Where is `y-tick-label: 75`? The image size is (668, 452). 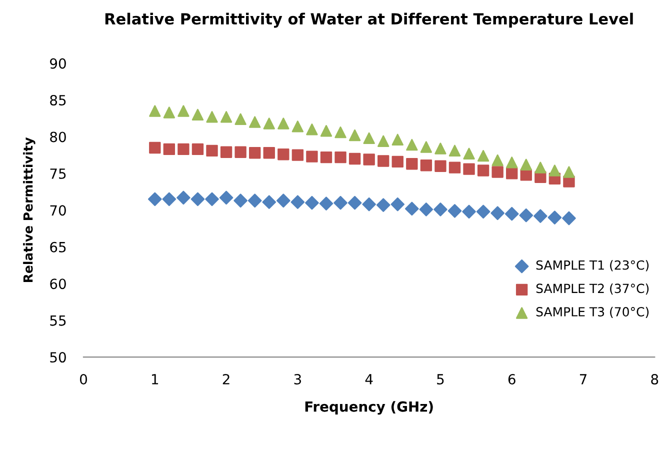 y-tick-label: 75 is located at coordinates (58, 173).